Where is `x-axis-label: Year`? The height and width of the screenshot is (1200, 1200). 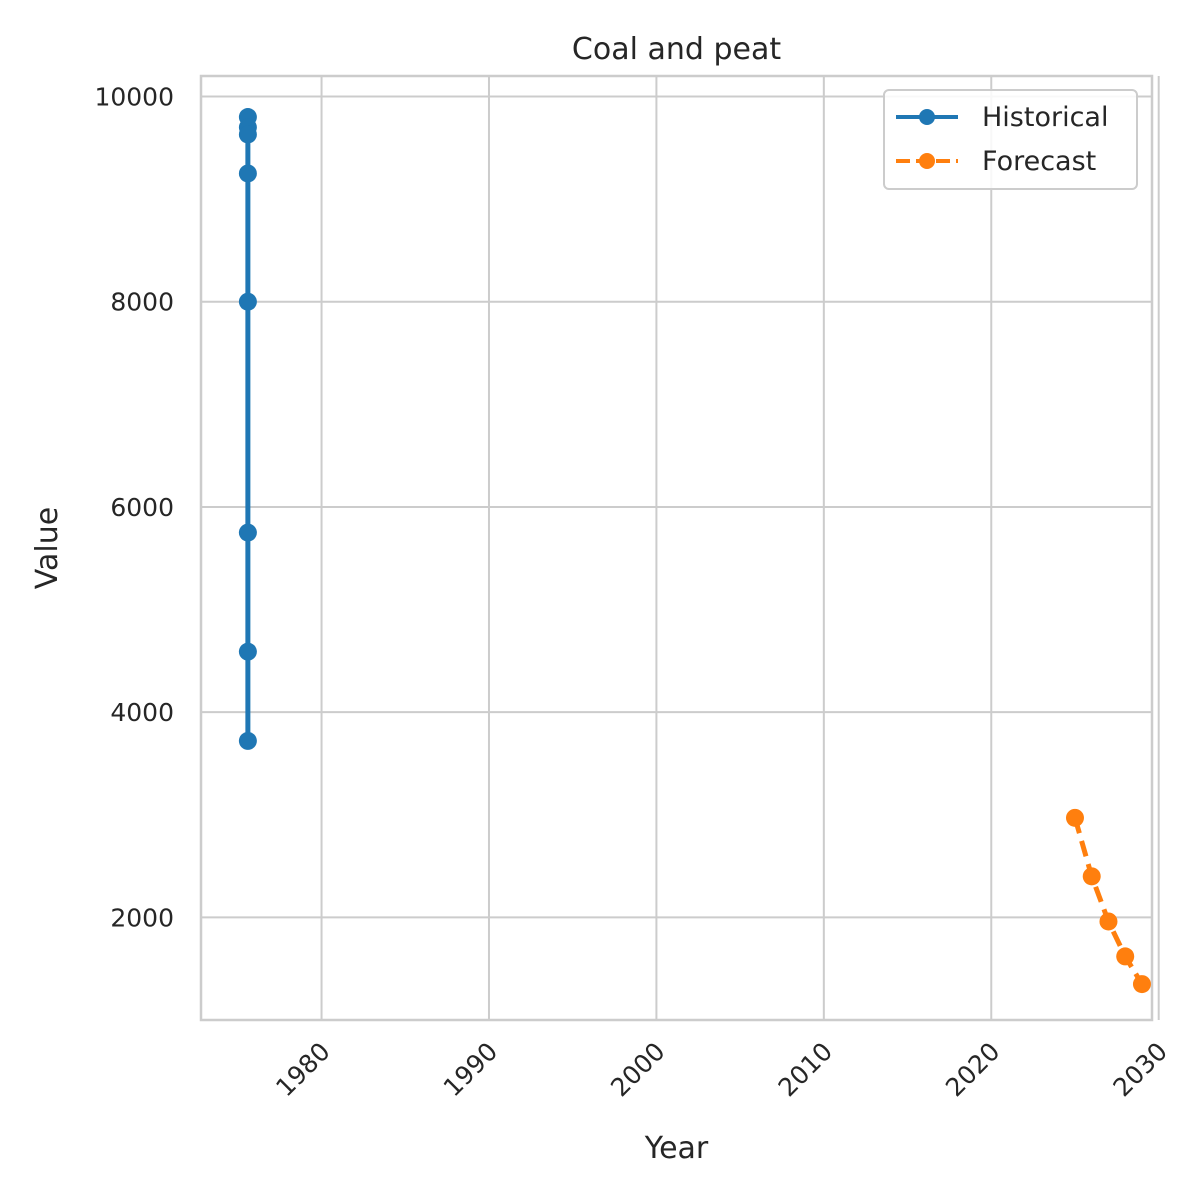 x-axis-label: Year is located at coordinates (676, 1148).